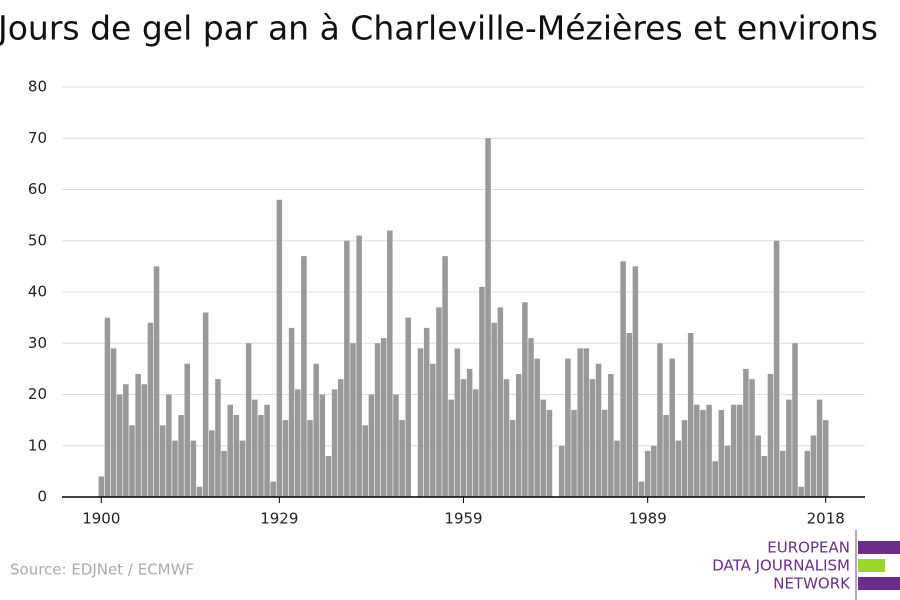  Describe the element at coordinates (42, 497) in the screenshot. I see `y-tick-label: 0` at that location.